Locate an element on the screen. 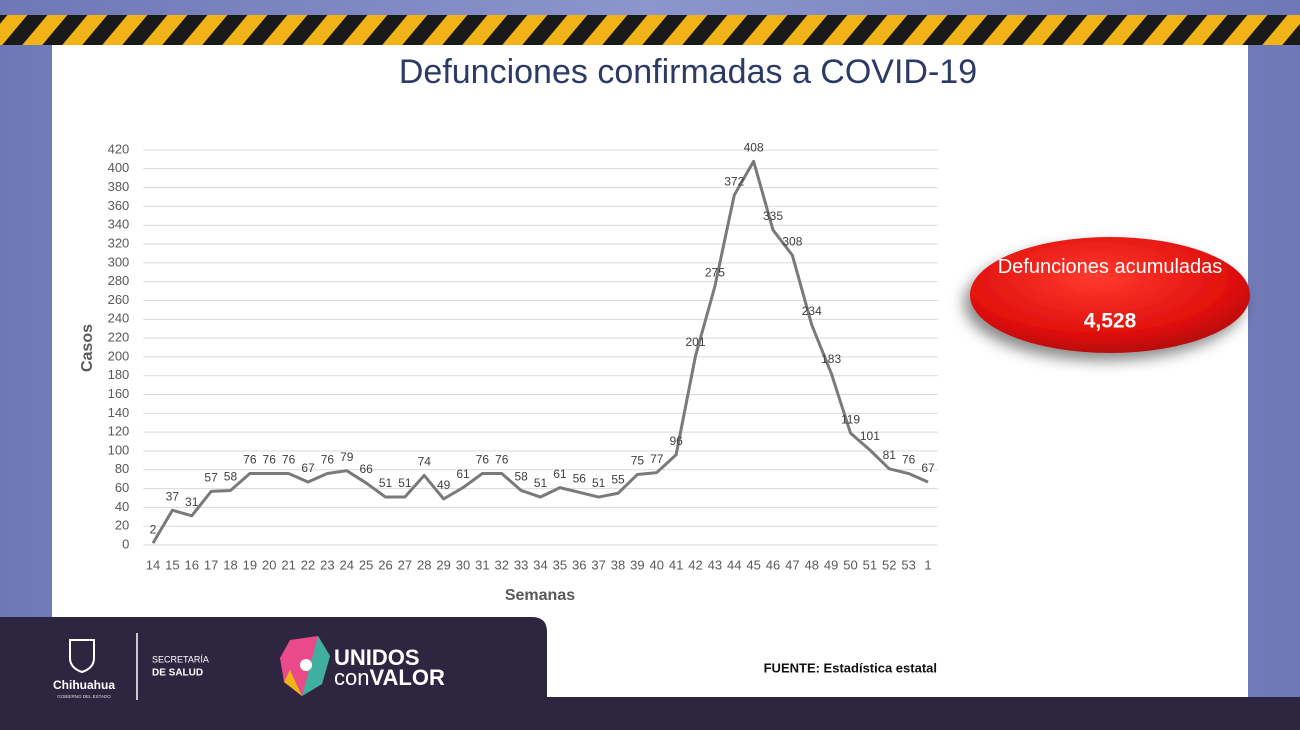 Image resolution: width=1300 pixels, height=730 pixels. data-label: 81 is located at coordinates (890, 455).